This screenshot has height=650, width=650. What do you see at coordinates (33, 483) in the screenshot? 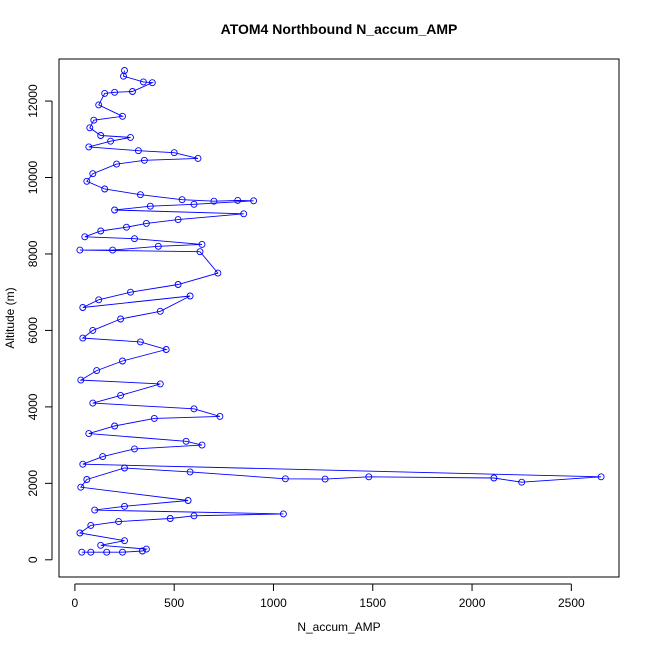
I see `y-tick-label: 2000` at bounding box center [33, 483].